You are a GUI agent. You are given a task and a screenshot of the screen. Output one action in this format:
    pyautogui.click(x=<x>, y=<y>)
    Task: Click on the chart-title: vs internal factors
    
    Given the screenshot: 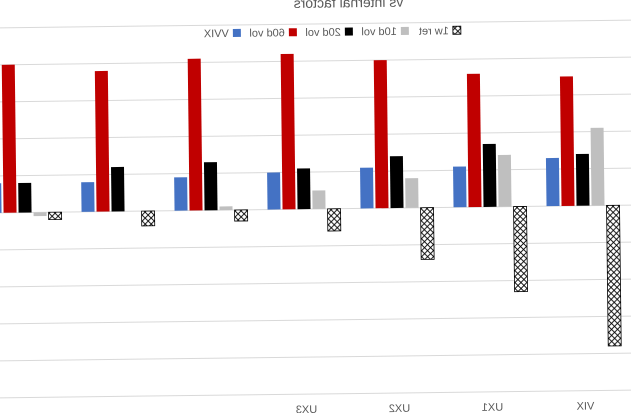 What is the action you would take?
    pyautogui.click(x=349, y=5)
    